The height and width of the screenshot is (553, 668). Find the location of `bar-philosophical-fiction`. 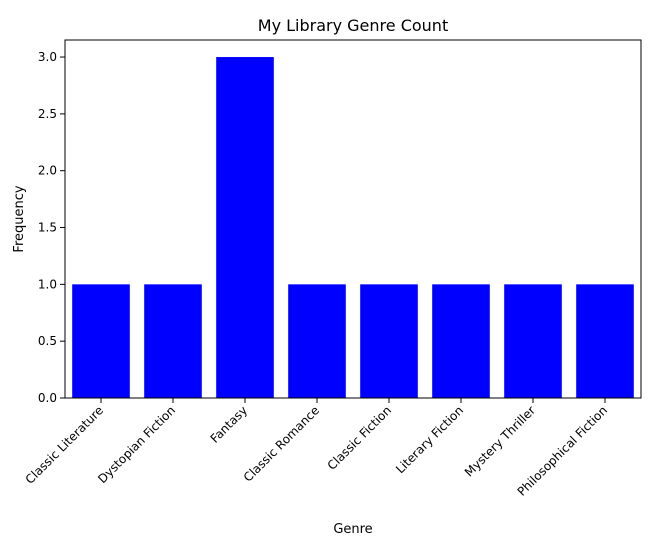

bar-philosophical-fiction is located at coordinates (605, 341).